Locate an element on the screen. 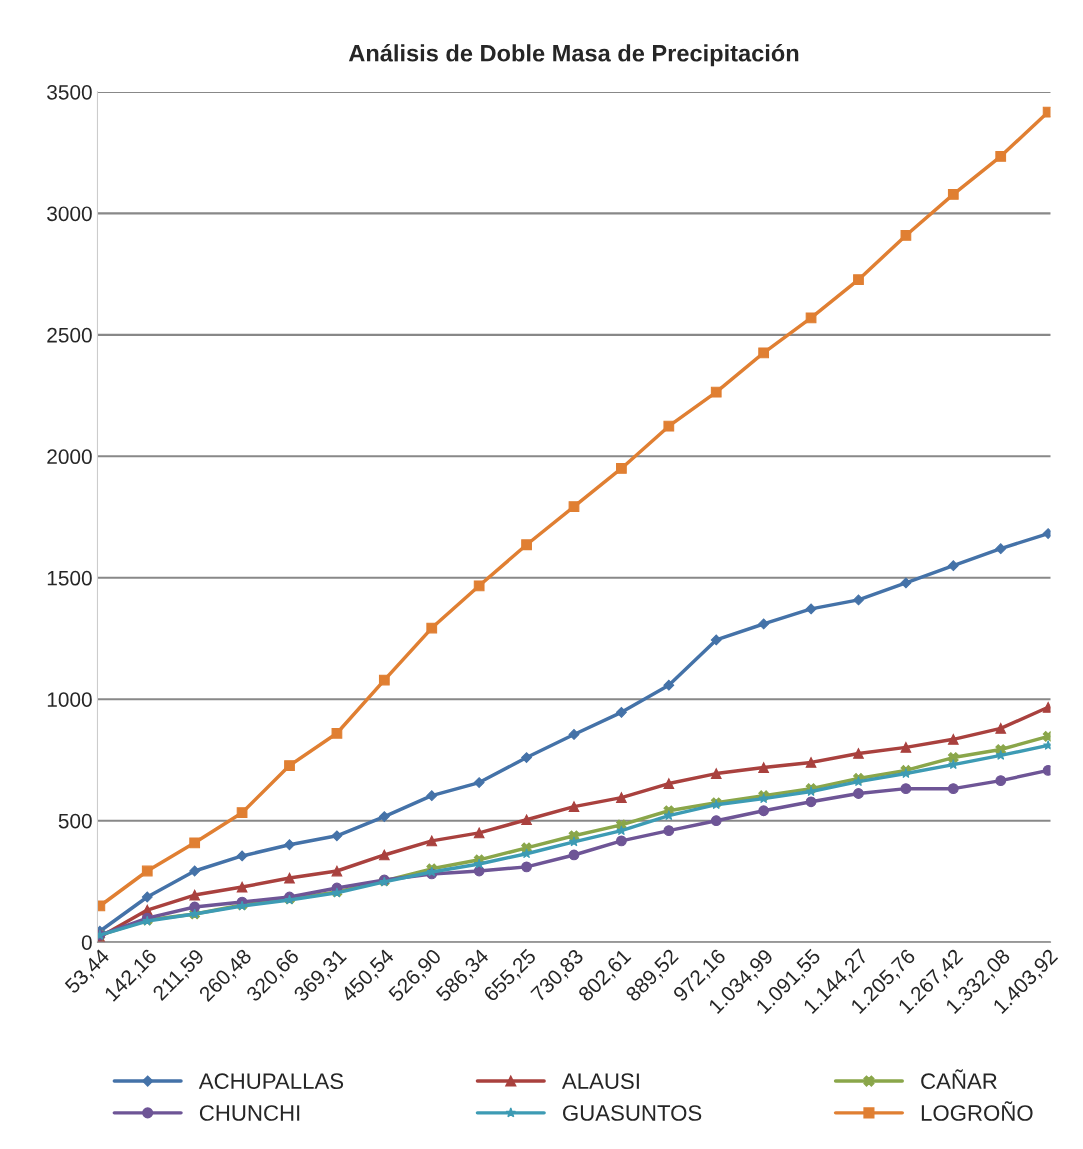  chart-title: Análisis de Doble Masa de Precipitación is located at coordinates (573, 55).